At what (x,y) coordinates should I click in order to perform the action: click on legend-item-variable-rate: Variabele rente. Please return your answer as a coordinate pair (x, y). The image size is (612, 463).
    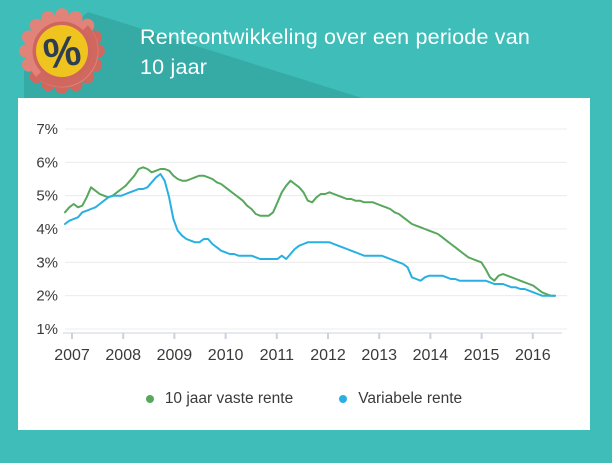
    Looking at the image, I should click on (400, 399).